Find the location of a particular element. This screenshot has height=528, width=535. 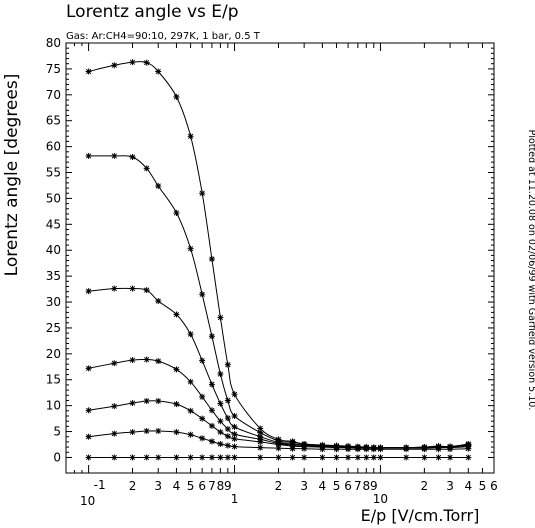

y-tick-label: 65 is located at coordinates (53, 121).